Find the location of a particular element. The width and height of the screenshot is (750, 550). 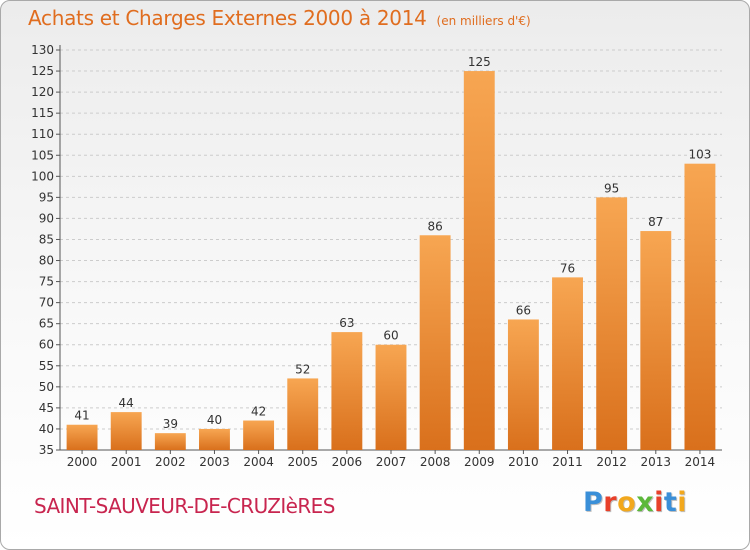

chart-title-unit: (en milliers d'€) is located at coordinates (483, 21).